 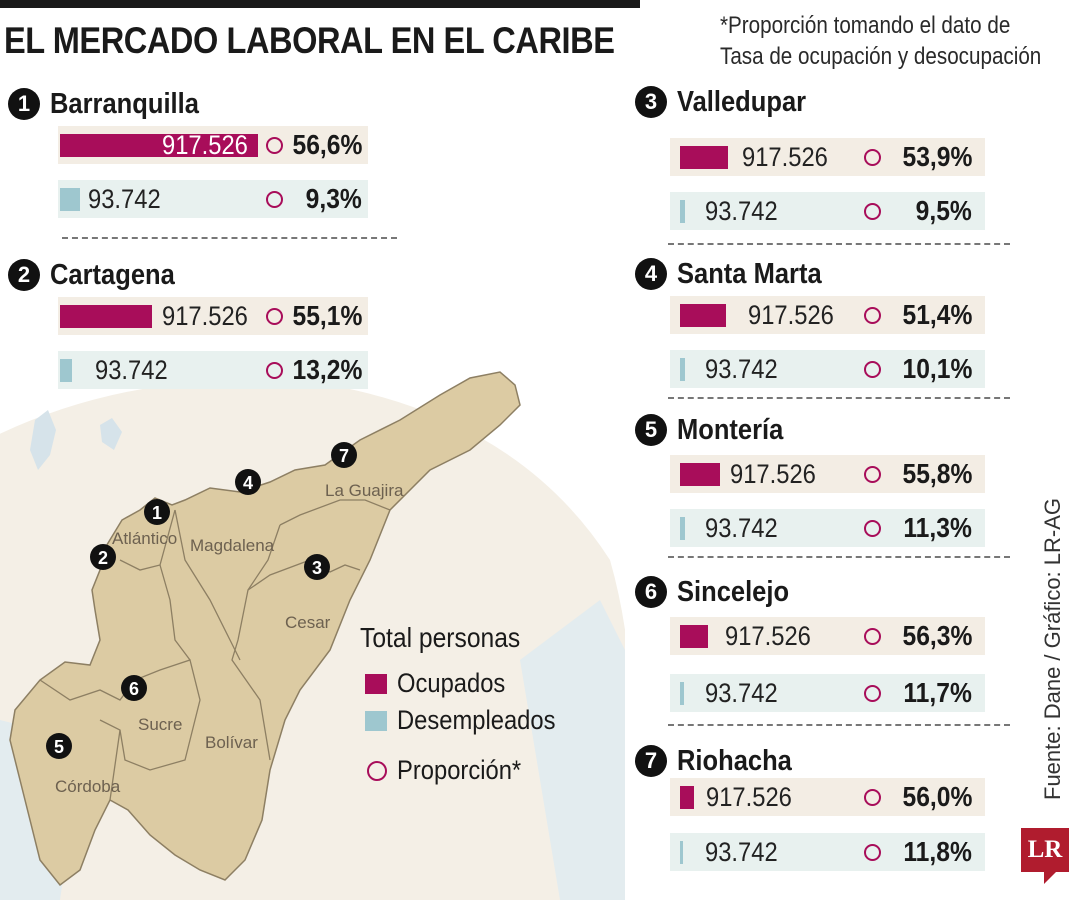 I want to click on ocupados-bar-barranquilla, so click(x=159, y=145).